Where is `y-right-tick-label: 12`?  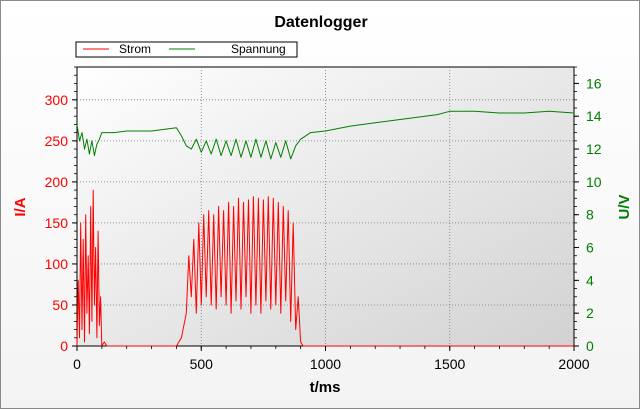
y-right-tick-label: 12 is located at coordinates (594, 149).